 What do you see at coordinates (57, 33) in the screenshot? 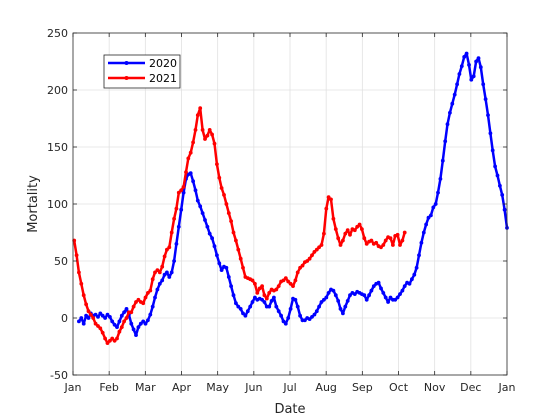
I see `y-tick-label: 250` at bounding box center [57, 33].